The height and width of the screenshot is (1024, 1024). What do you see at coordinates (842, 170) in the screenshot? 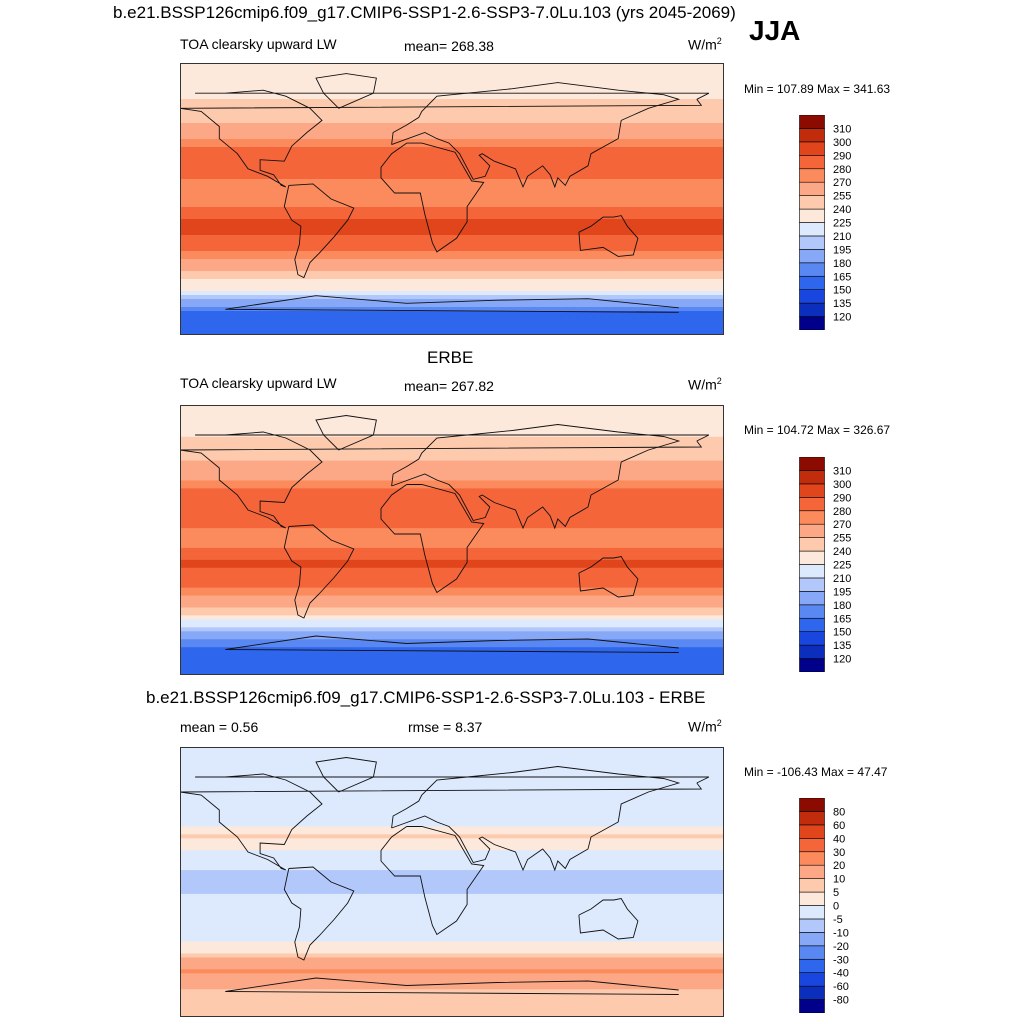
I see `colorbar-tick-label: 280` at bounding box center [842, 170].